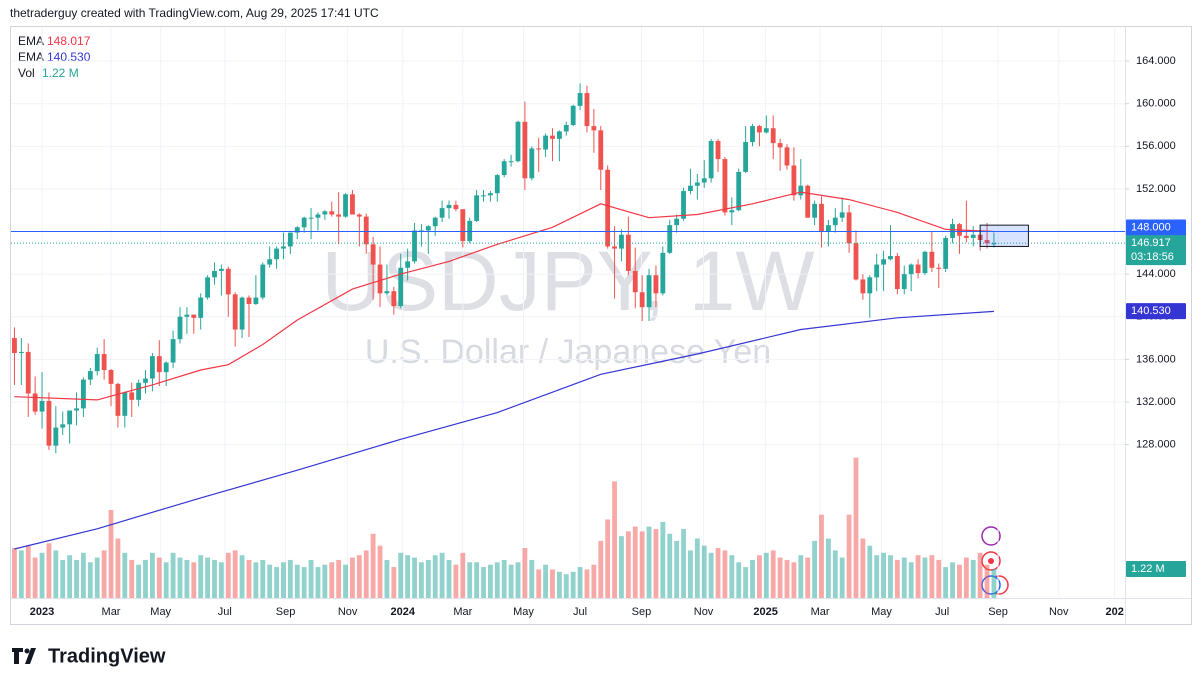 The height and width of the screenshot is (691, 1202). Describe the element at coordinates (1156, 402) in the screenshot. I see `y-tick-label: 132.000` at that location.